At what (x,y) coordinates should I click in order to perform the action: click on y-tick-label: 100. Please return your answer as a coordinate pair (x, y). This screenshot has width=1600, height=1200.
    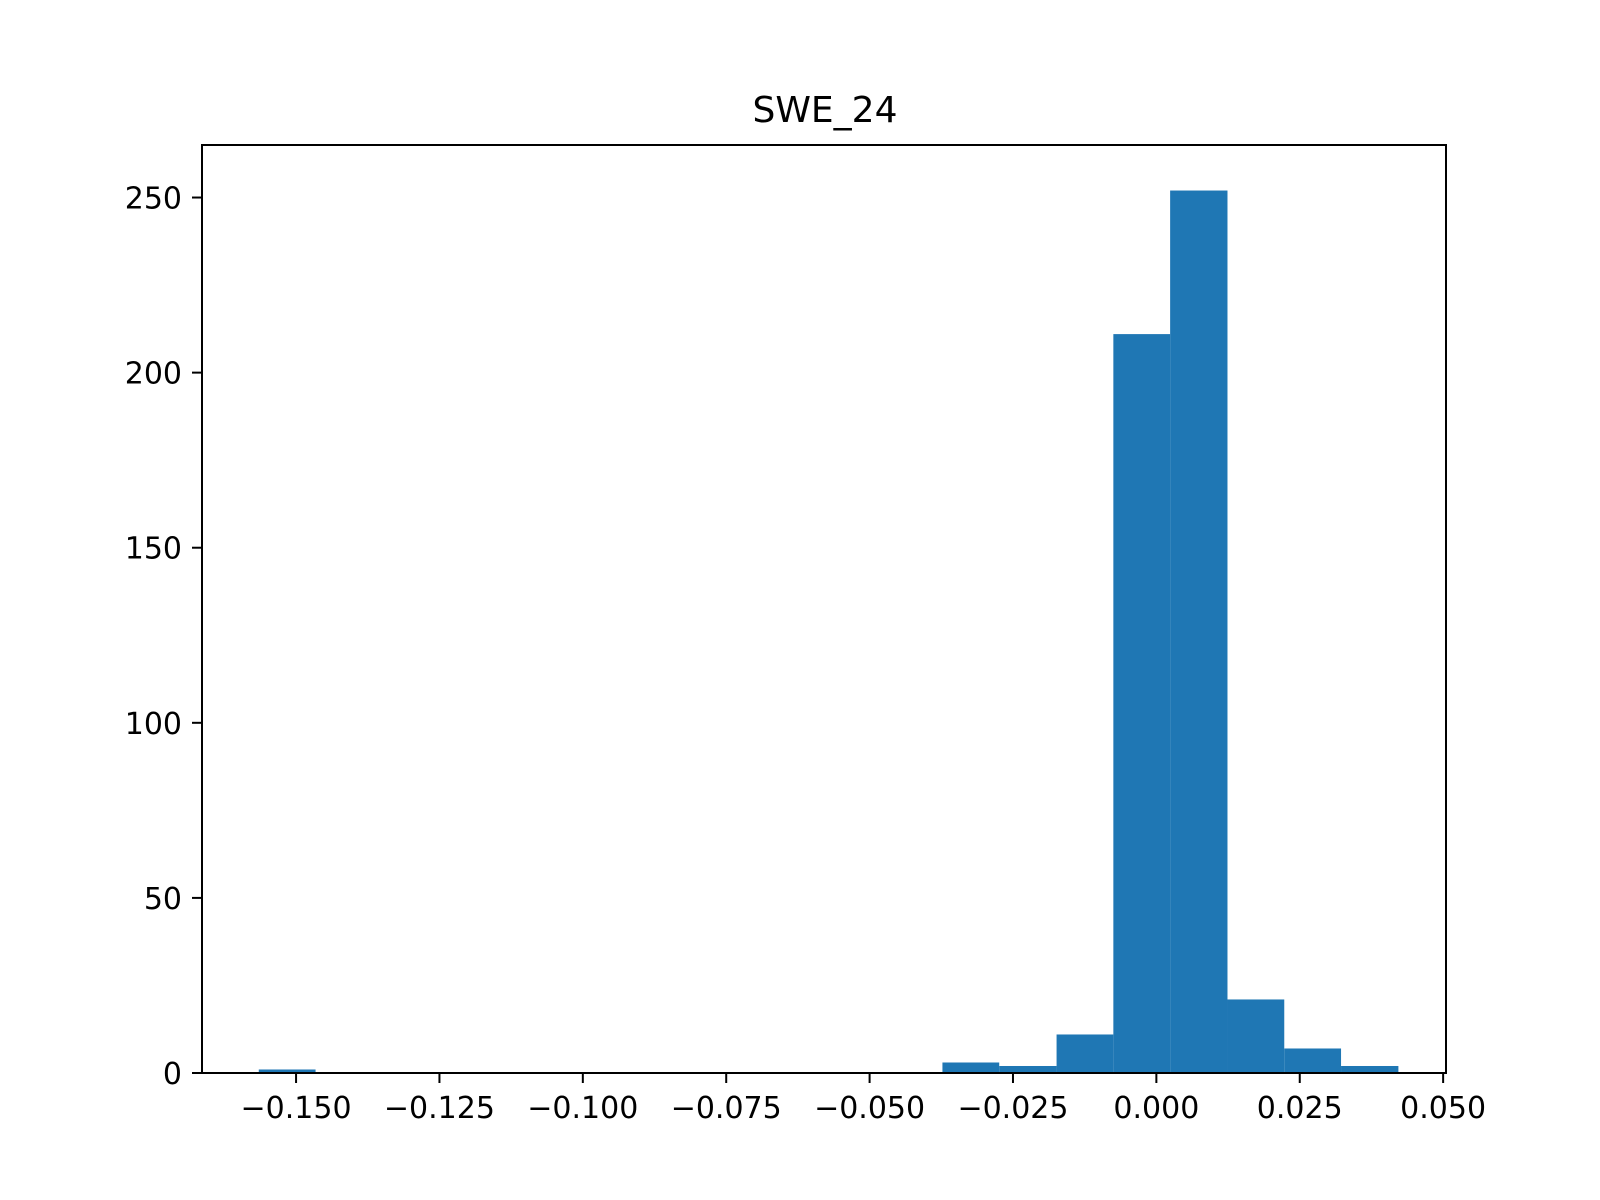
    Looking at the image, I should click on (153, 724).